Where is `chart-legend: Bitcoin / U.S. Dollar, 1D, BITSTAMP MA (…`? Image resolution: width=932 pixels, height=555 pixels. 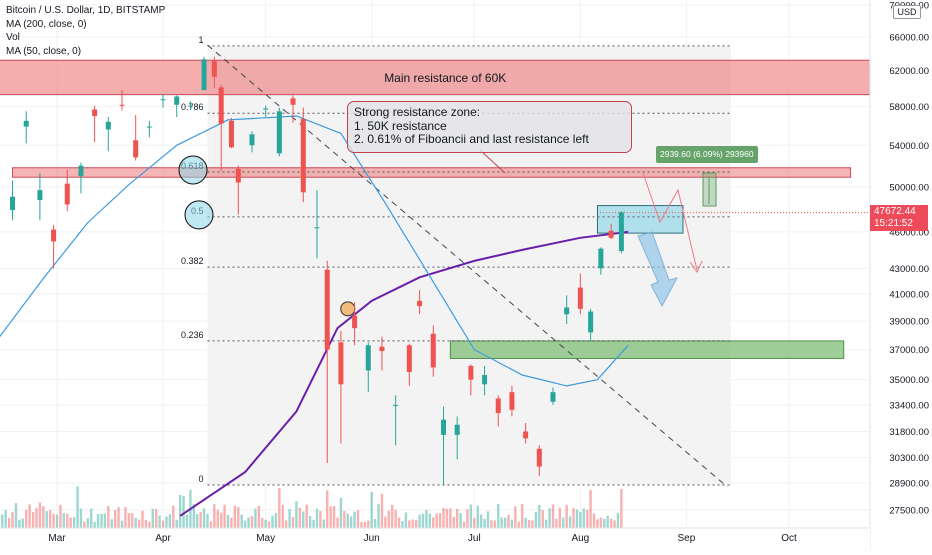 chart-legend: Bitcoin / U.S. Dollar, 1D, BITSTAMP MA (… is located at coordinates (85, 31).